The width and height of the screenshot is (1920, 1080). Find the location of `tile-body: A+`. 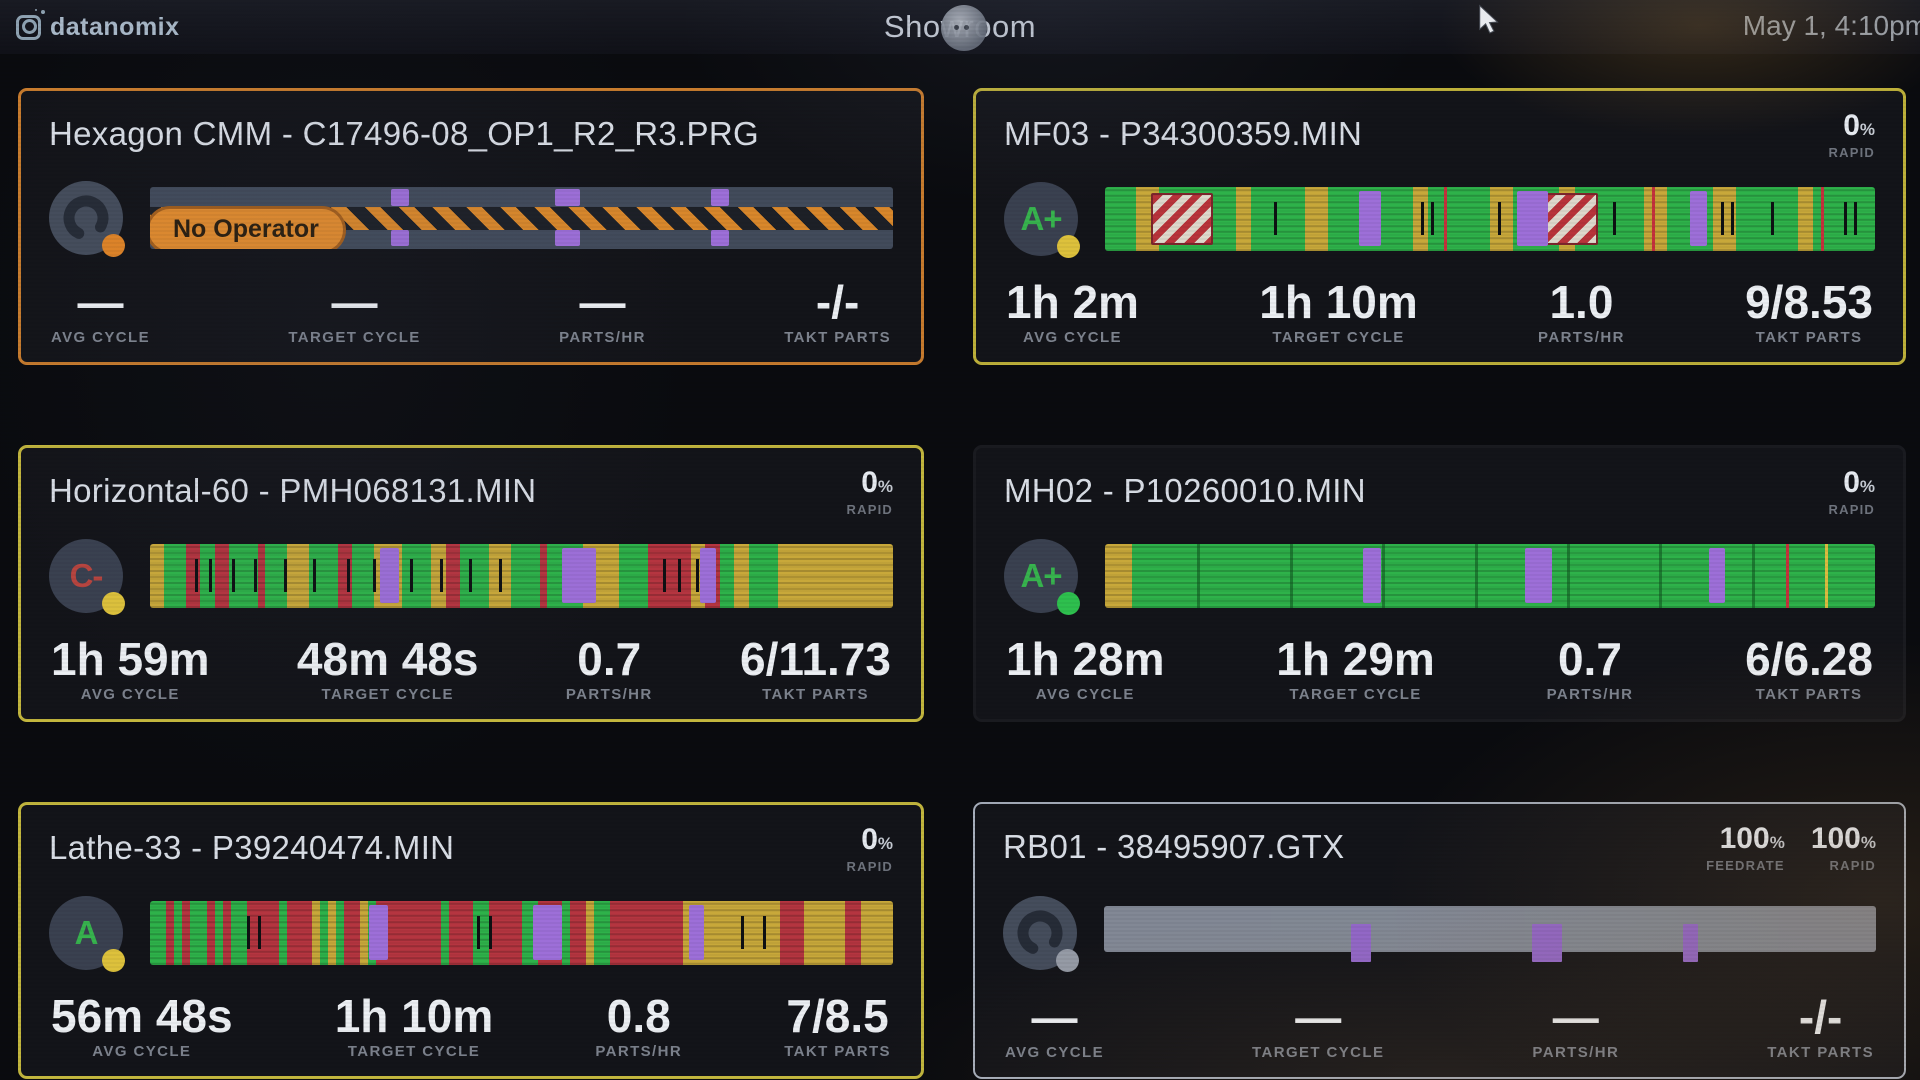

tile-body: A+ is located at coordinates (1439, 576).